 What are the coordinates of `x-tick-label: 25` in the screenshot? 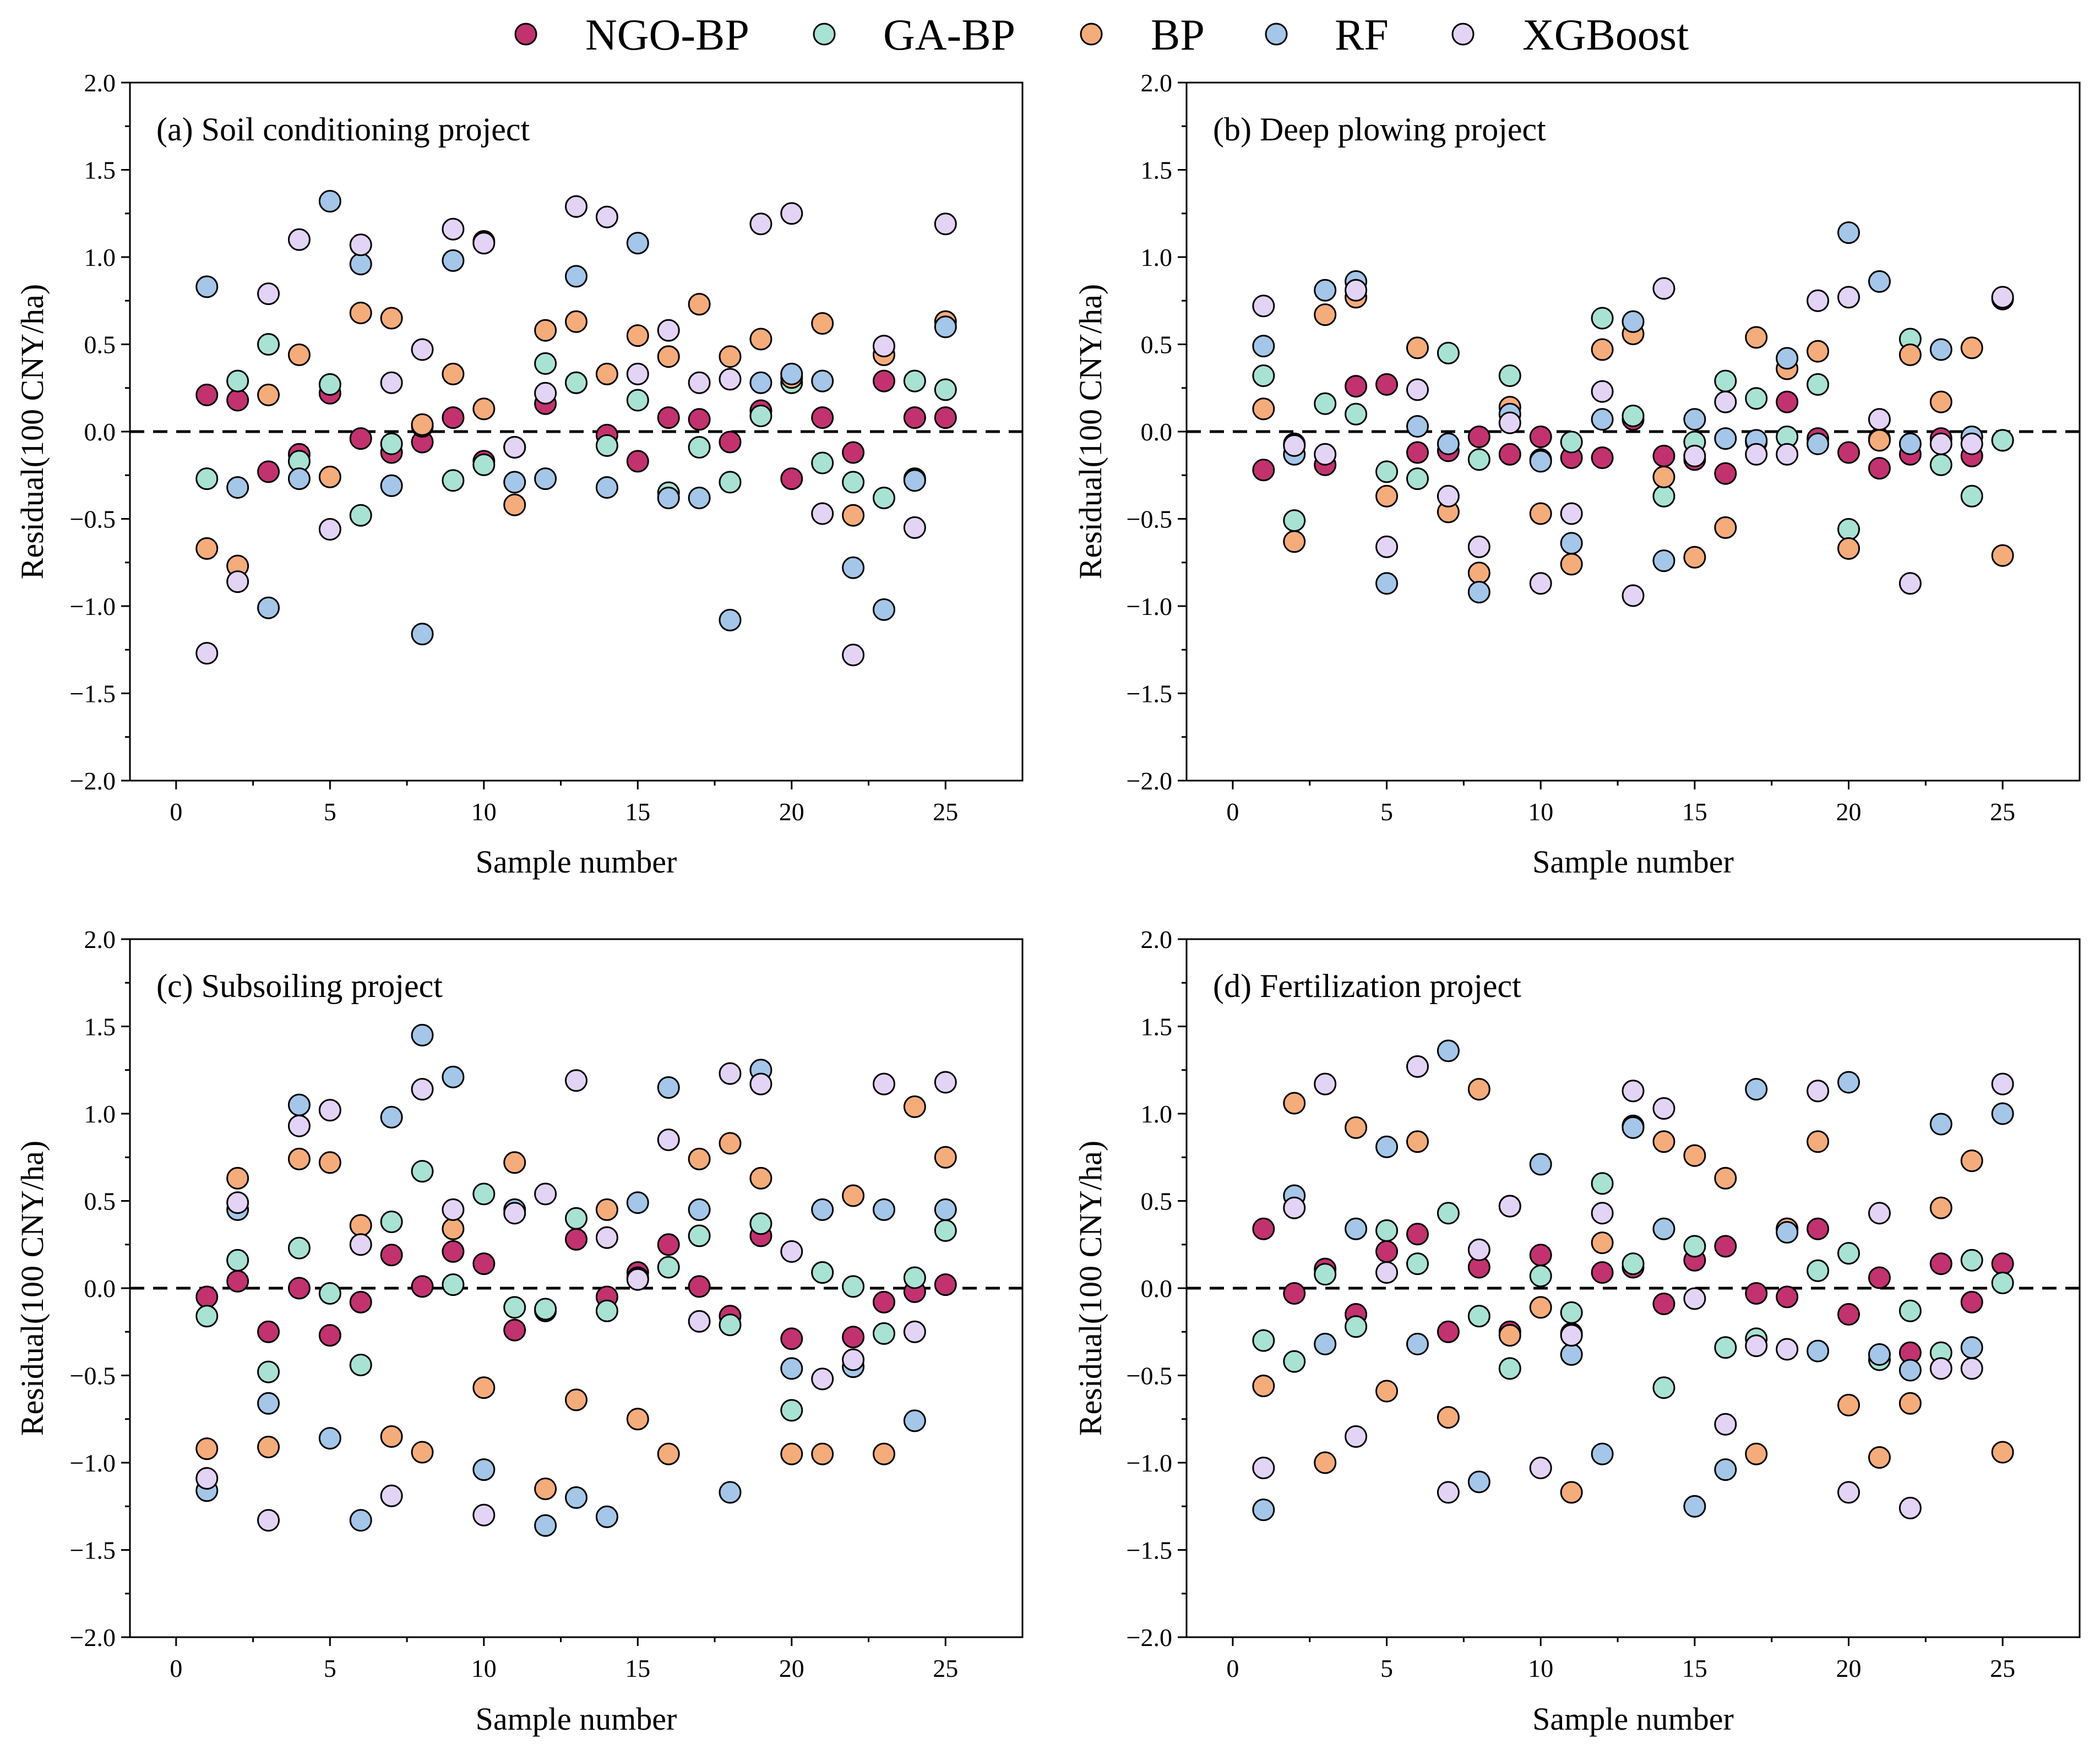 It's located at (945, 812).